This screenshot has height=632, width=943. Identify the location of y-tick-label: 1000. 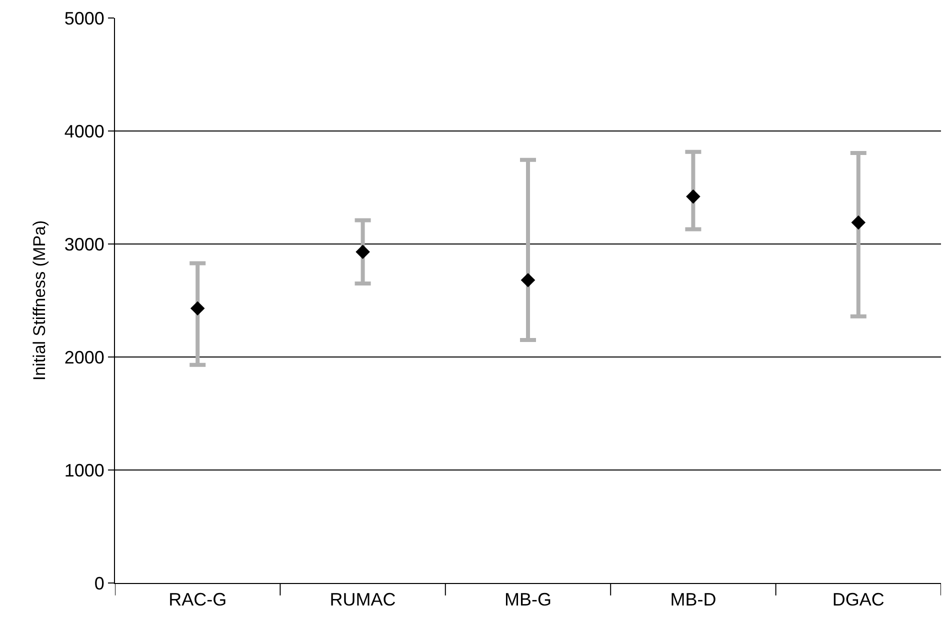
(84, 470).